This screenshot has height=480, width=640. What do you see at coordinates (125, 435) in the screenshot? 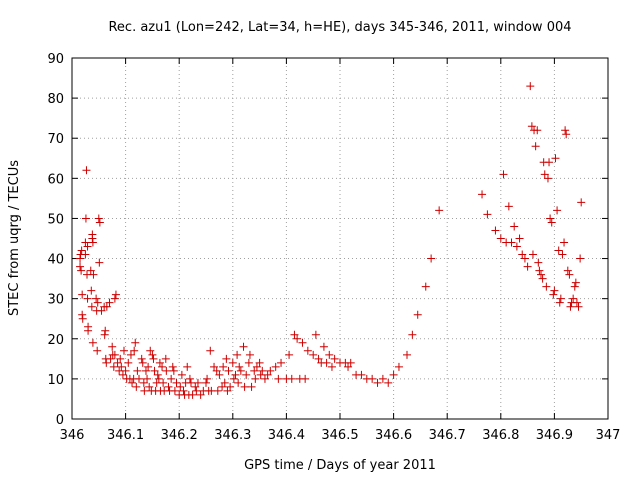
I see `x-tick-label: 346.1` at bounding box center [125, 435].